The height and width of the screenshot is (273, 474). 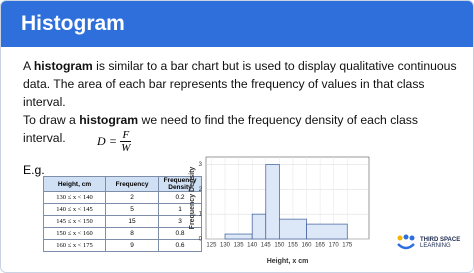 I want to click on logo: THIRD SPACE LEARNING, so click(x=428, y=243).